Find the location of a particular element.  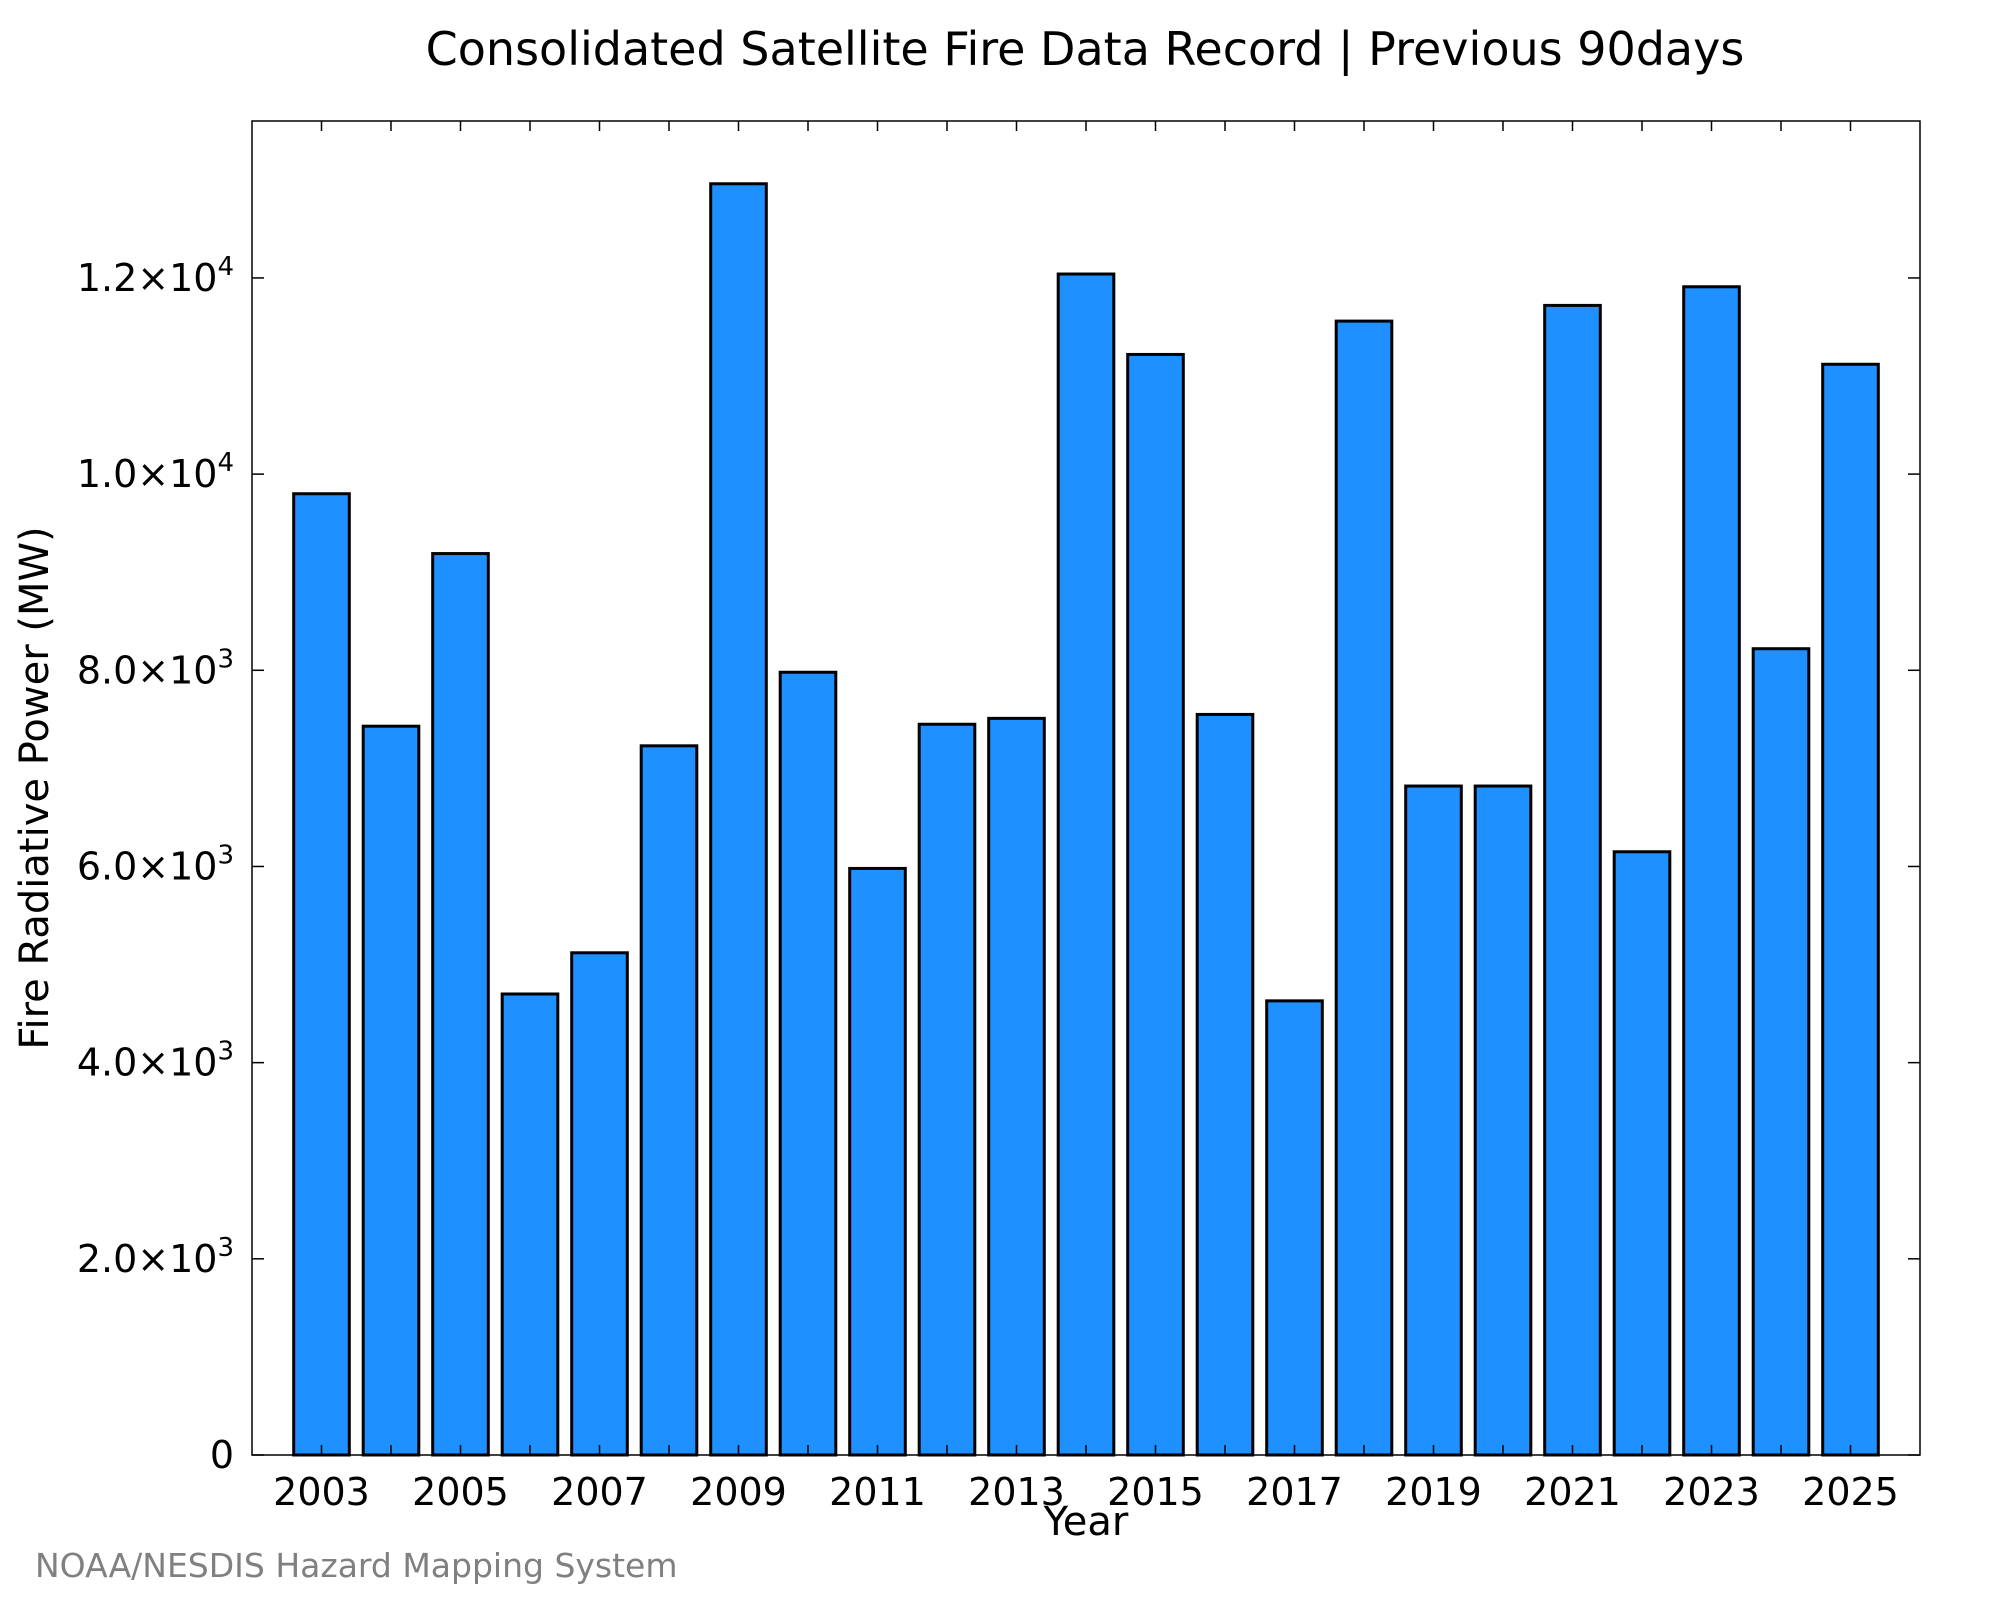

x-tick-label-2013: 2013 is located at coordinates (1016, 1492).